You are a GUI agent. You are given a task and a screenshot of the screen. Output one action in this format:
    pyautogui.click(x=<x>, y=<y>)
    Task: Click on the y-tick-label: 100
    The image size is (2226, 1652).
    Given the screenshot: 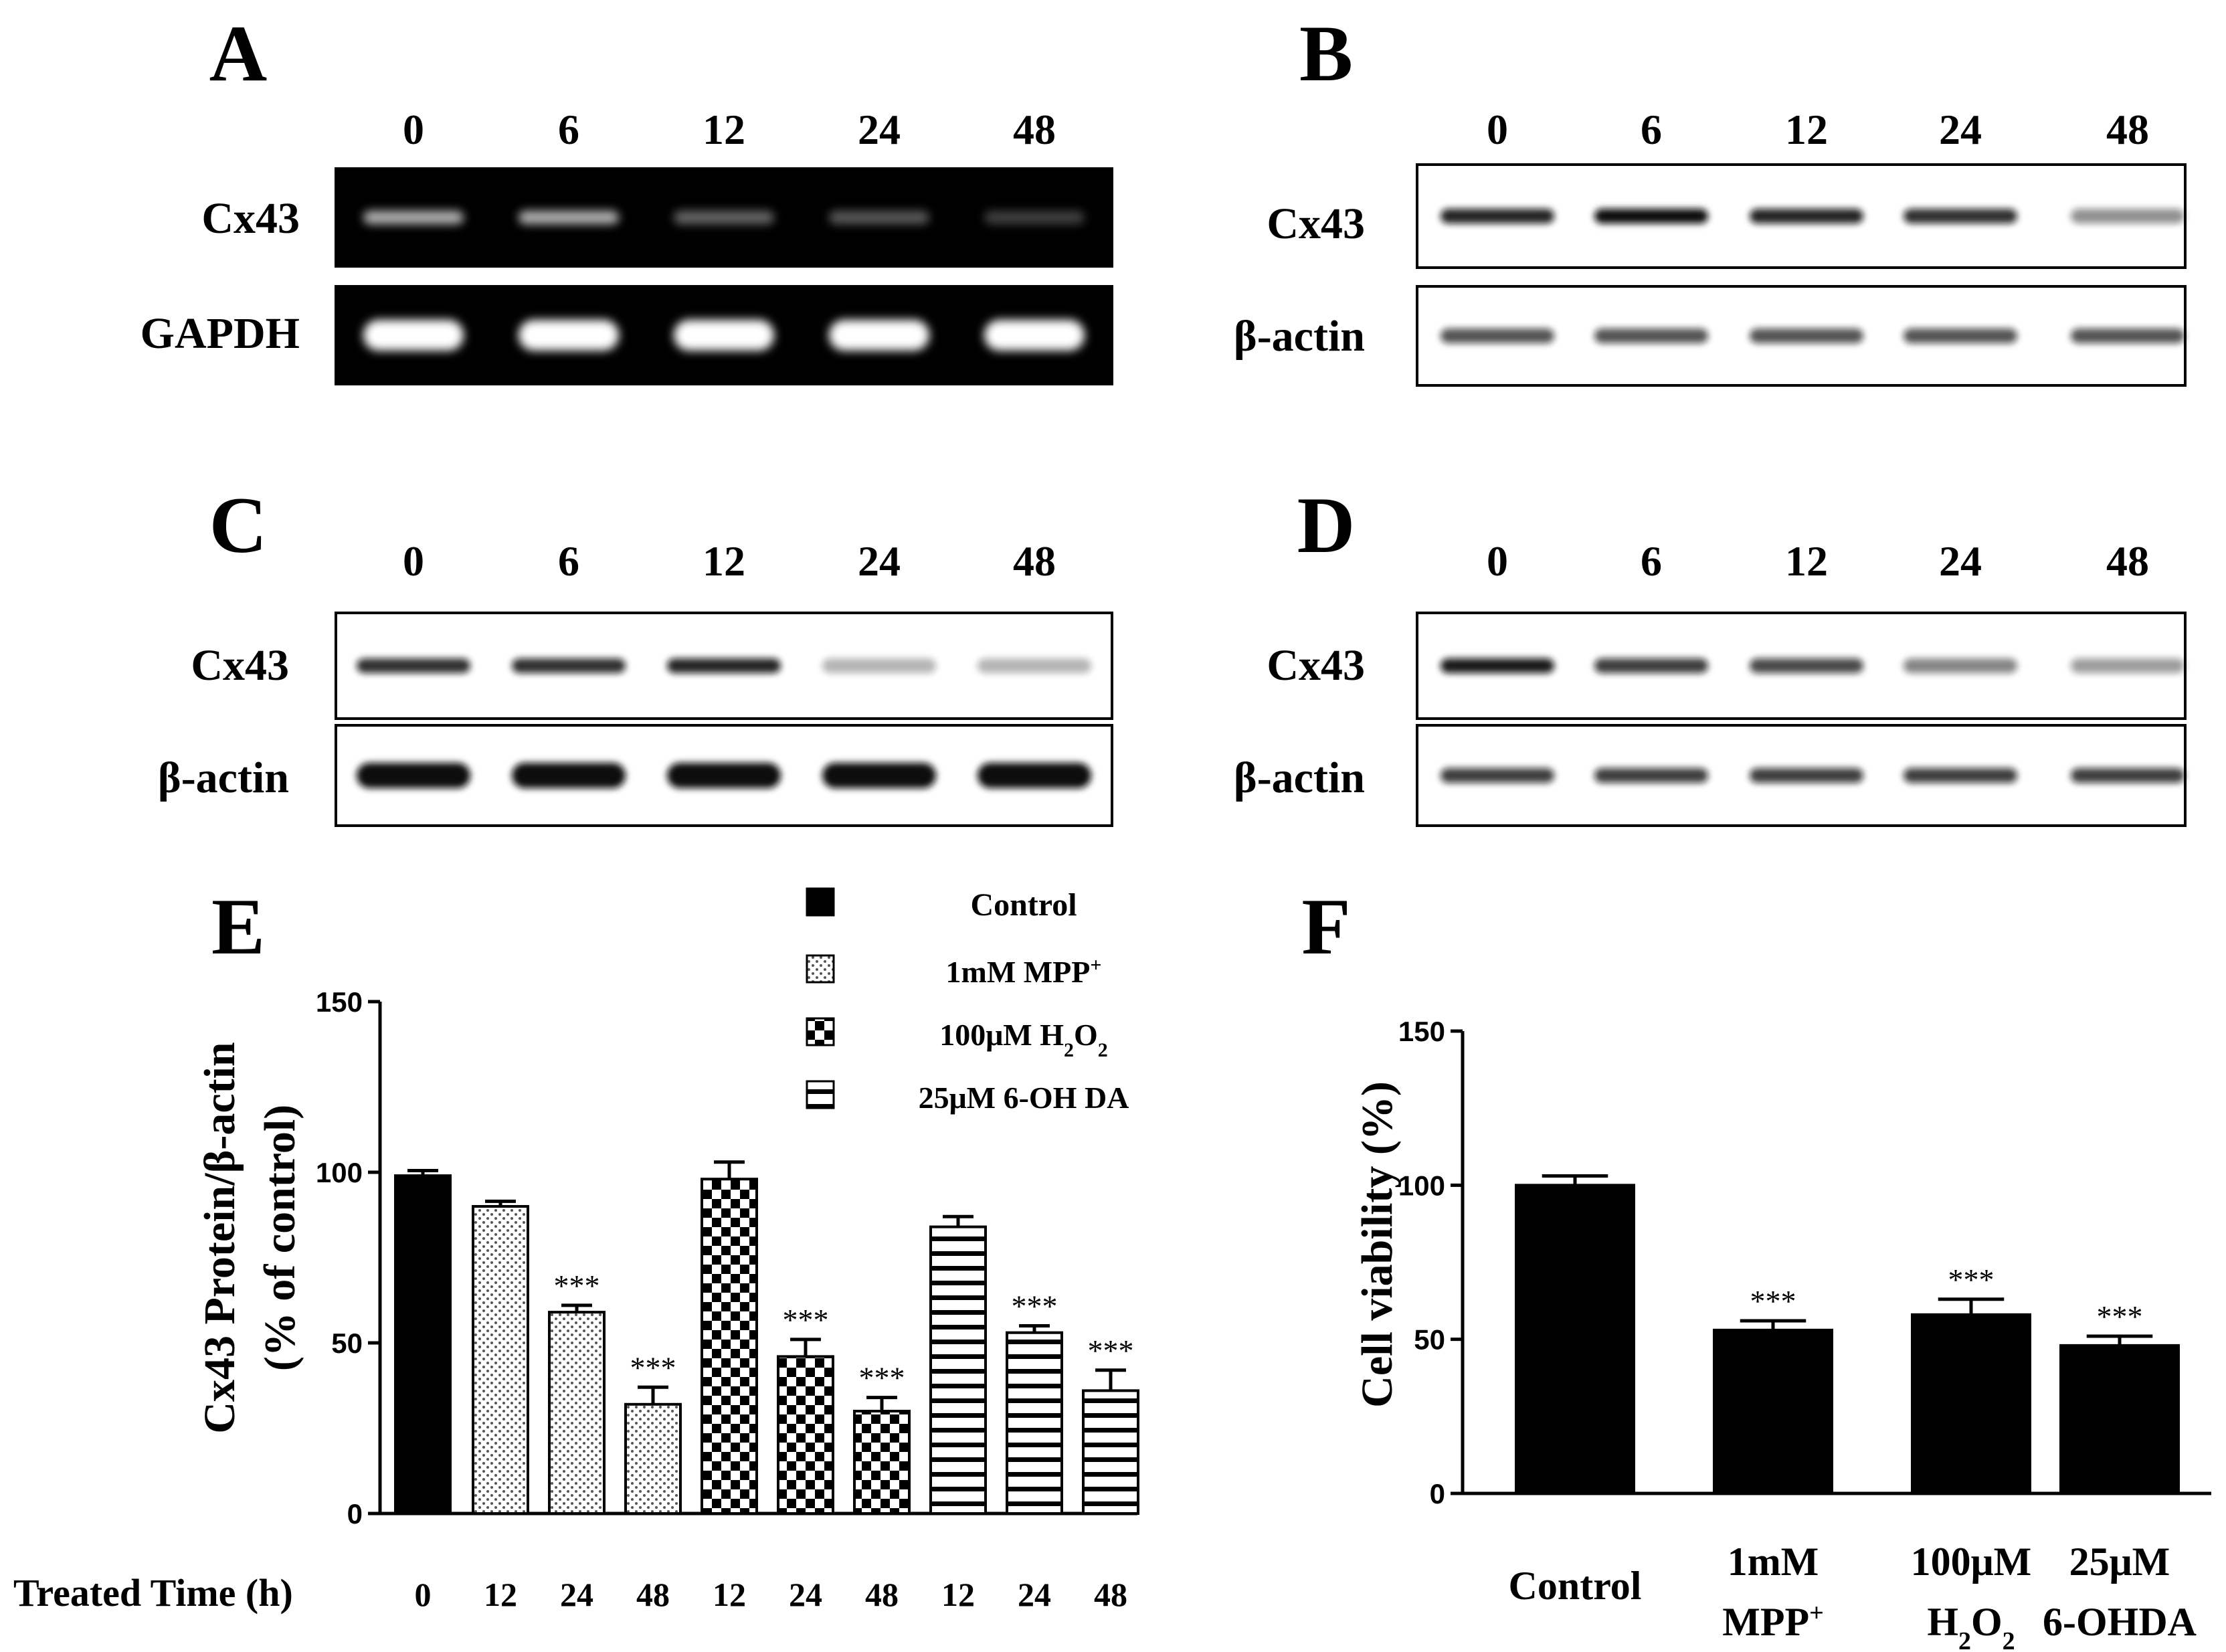 What is the action you would take?
    pyautogui.click(x=339, y=1173)
    